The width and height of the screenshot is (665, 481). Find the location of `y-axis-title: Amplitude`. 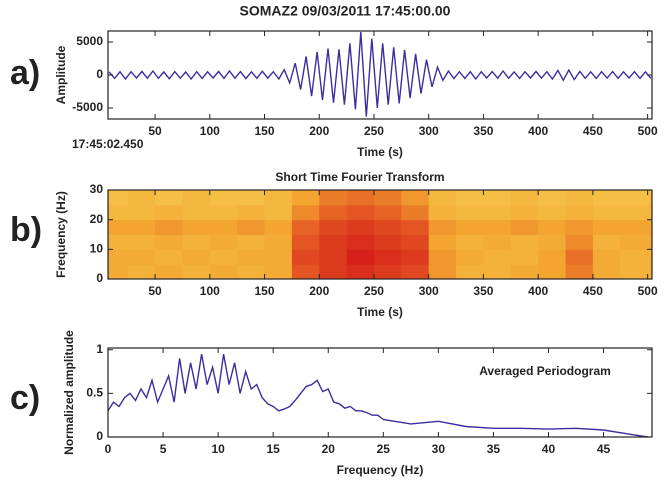

y-axis-title: Amplitude is located at coordinates (61, 74).